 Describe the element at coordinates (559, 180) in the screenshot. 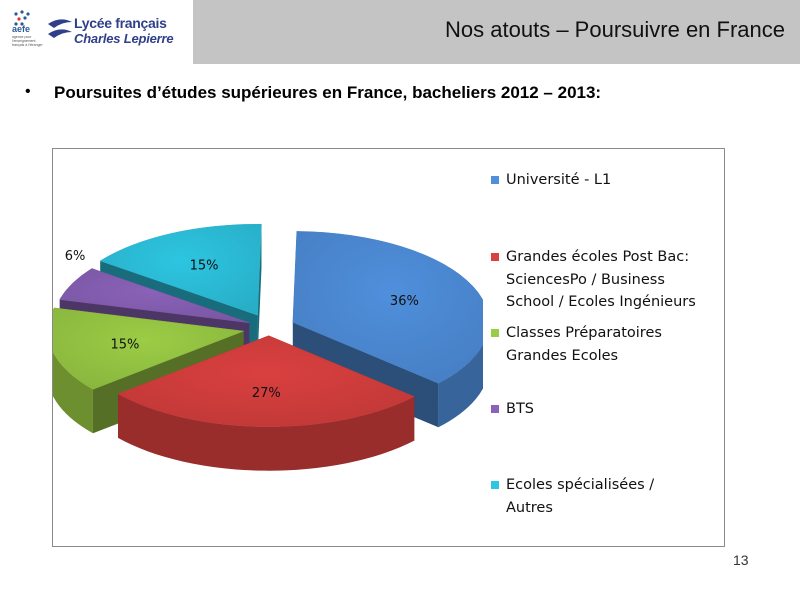

I see `legend-label-line: Université - L1` at that location.